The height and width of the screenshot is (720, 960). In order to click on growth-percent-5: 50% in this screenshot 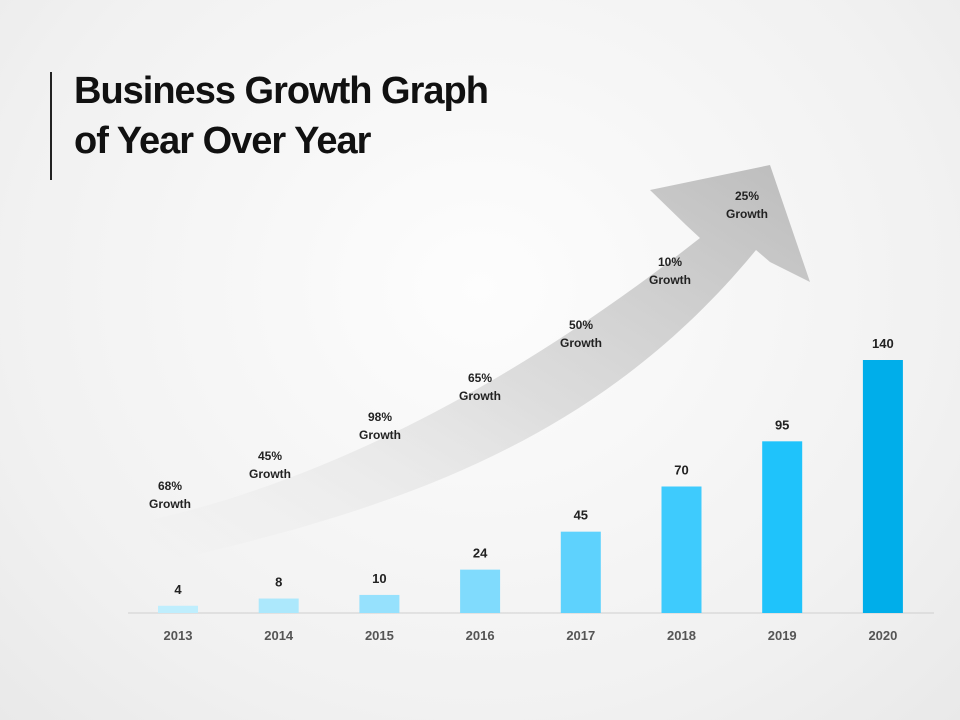, I will do `click(581, 325)`.